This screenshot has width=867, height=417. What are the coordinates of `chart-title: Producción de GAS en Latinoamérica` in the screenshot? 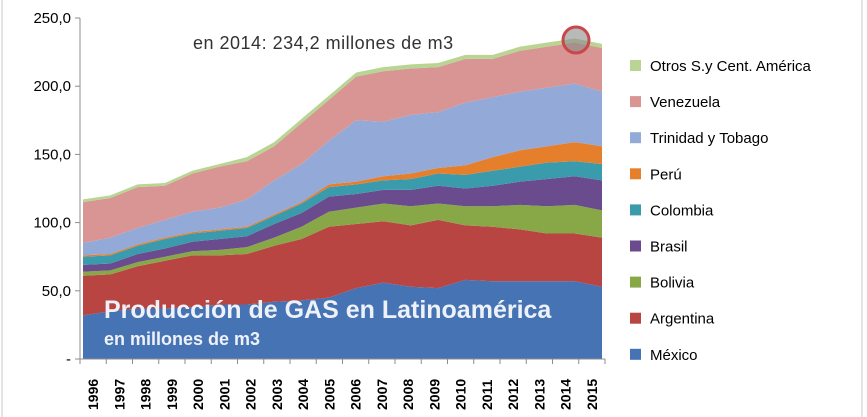 It's located at (328, 310).